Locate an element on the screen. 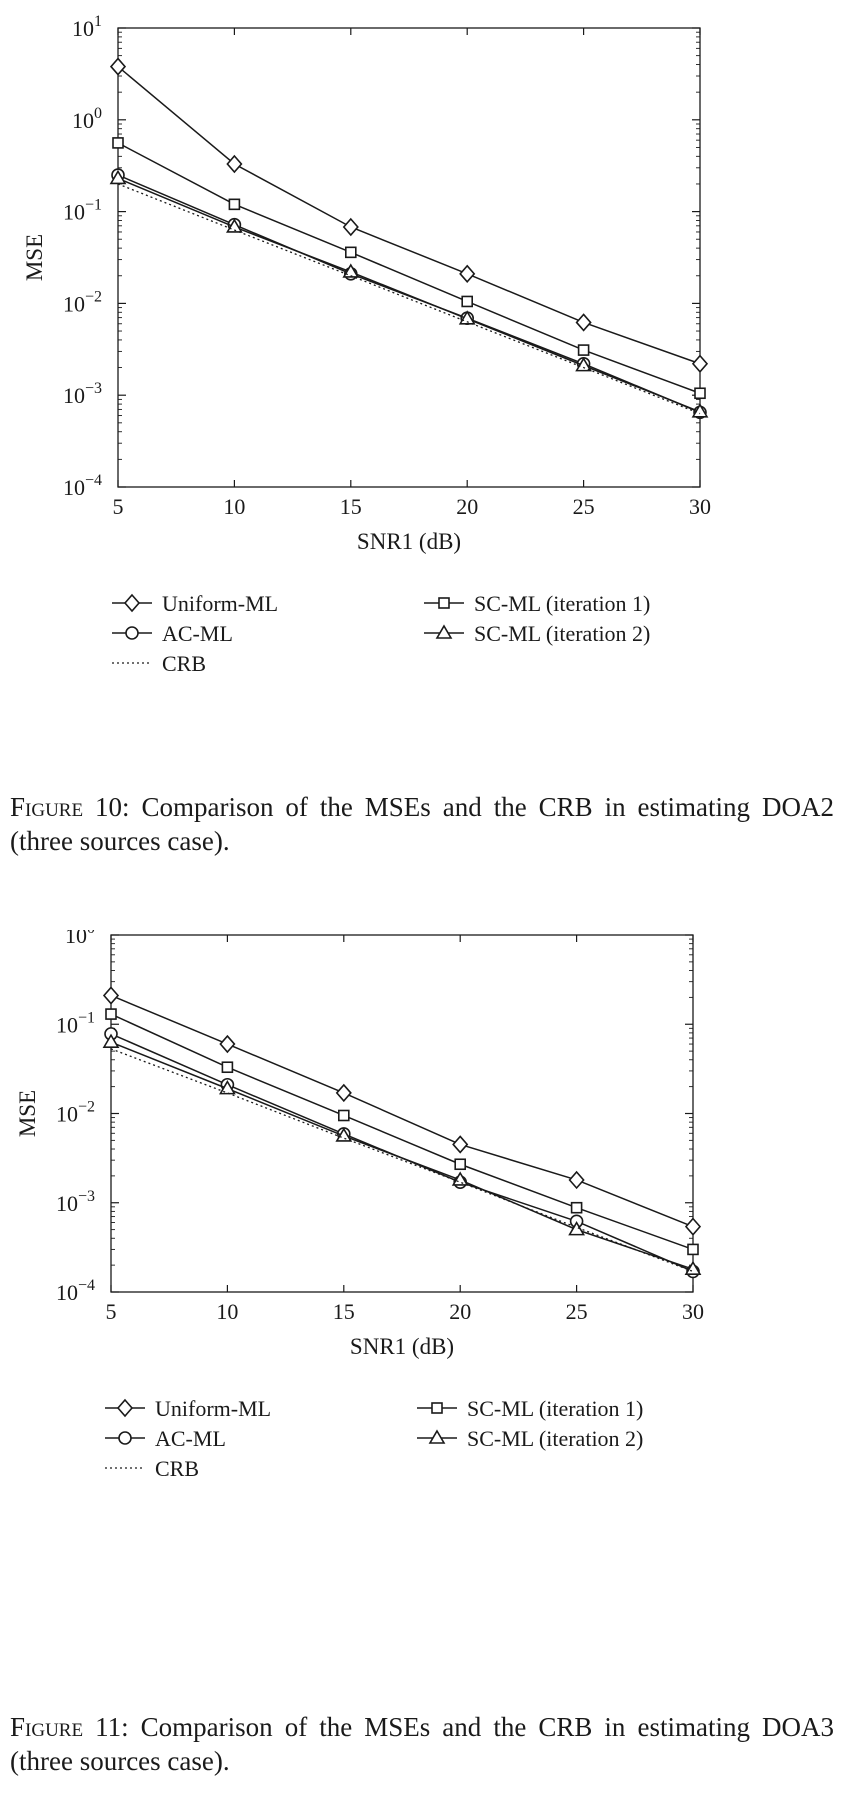  x-axis-label: SNR1 (dB) is located at coordinates (409, 541).